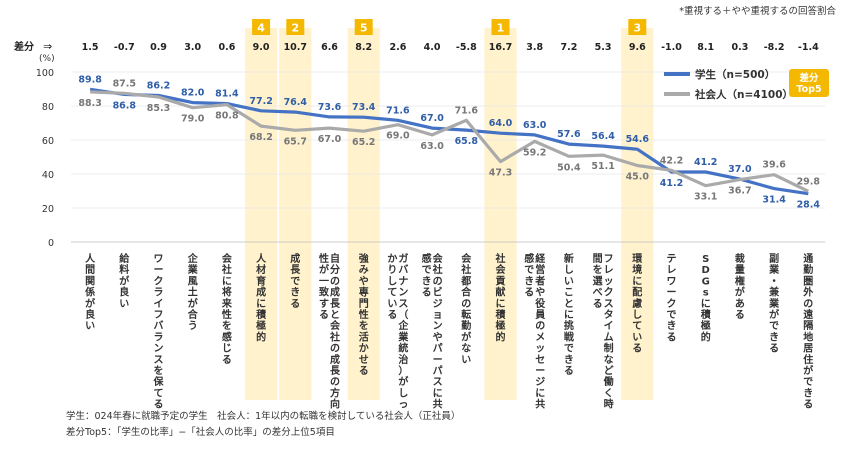  Describe the element at coordinates (295, 47) in the screenshot. I see `diff-value: 10.7` at that location.